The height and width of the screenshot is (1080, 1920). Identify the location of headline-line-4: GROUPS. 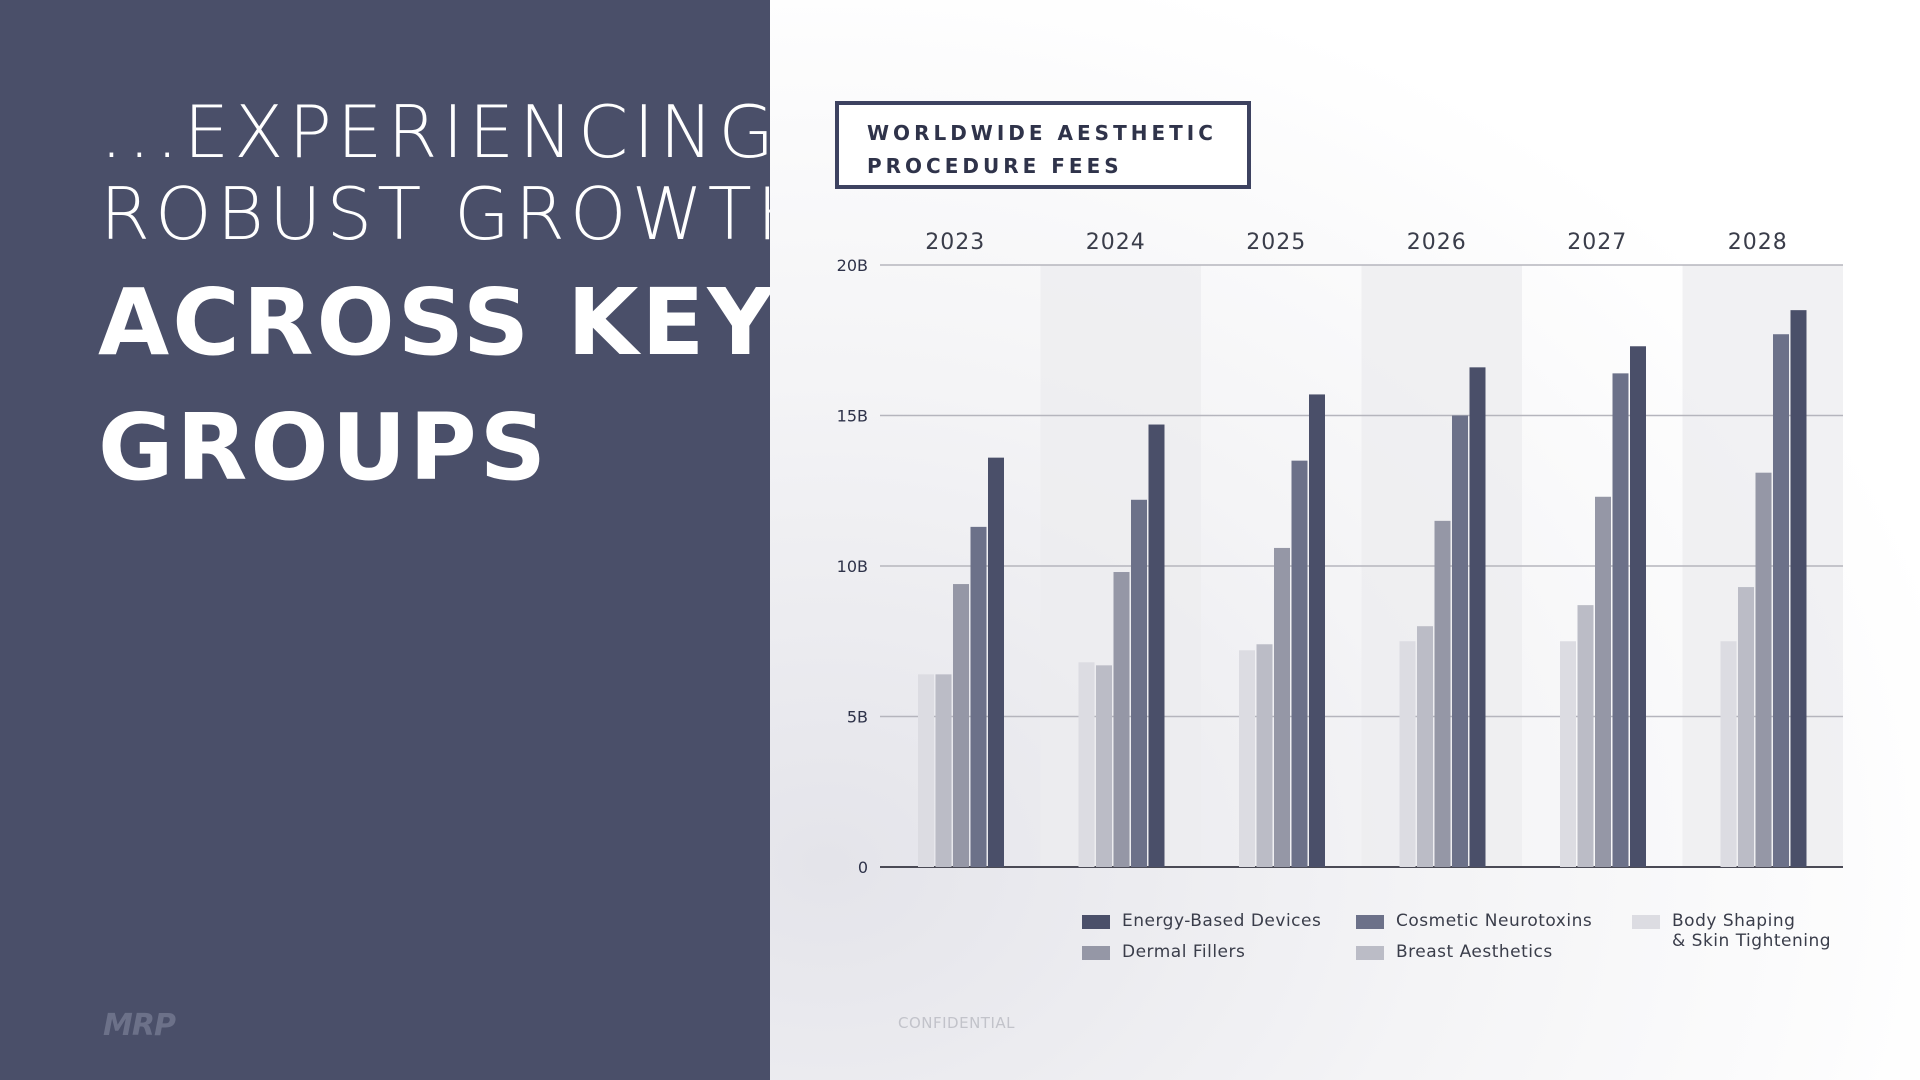
(323, 447).